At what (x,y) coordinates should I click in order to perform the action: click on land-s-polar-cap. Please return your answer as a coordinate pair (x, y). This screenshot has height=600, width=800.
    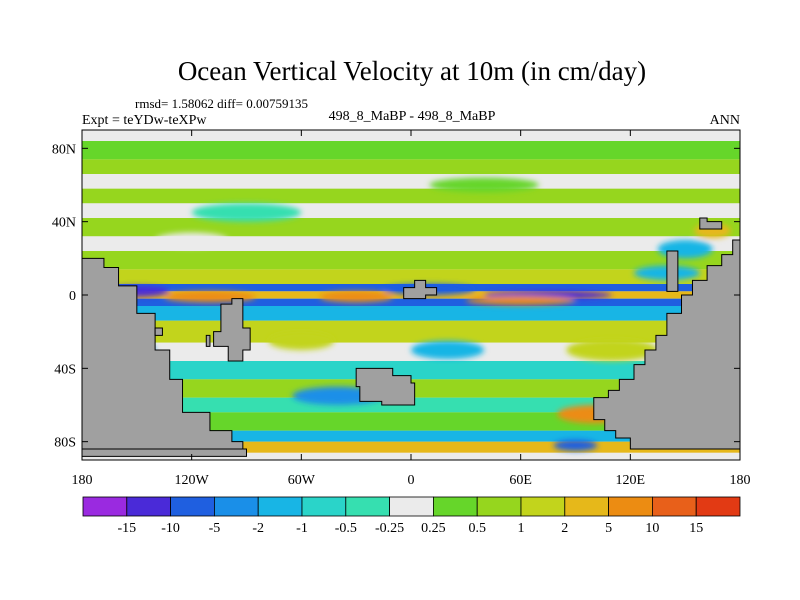
    Looking at the image, I should click on (164, 452).